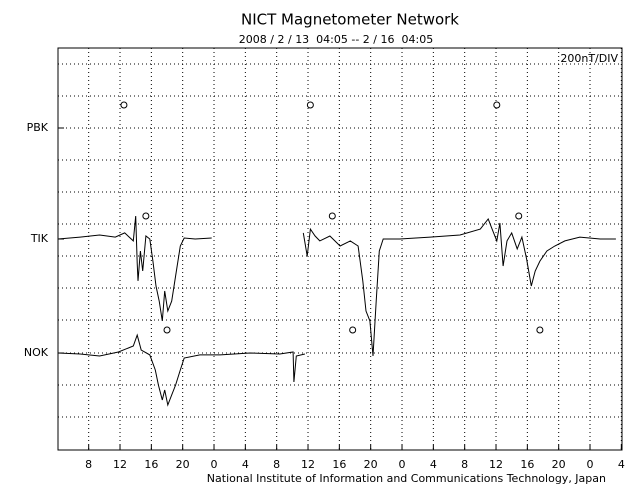 The width and height of the screenshot is (640, 500). I want to click on trace, so click(182, 370).